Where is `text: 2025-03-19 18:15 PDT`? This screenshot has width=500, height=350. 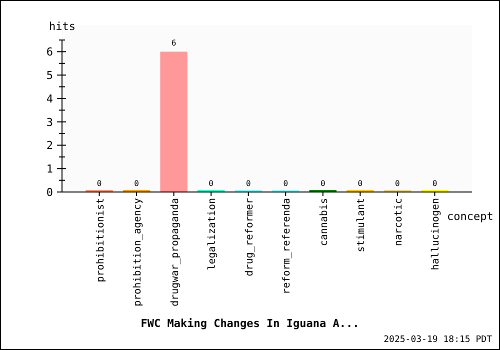
text: 2025-03-19 18:15 PDT is located at coordinates (438, 340).